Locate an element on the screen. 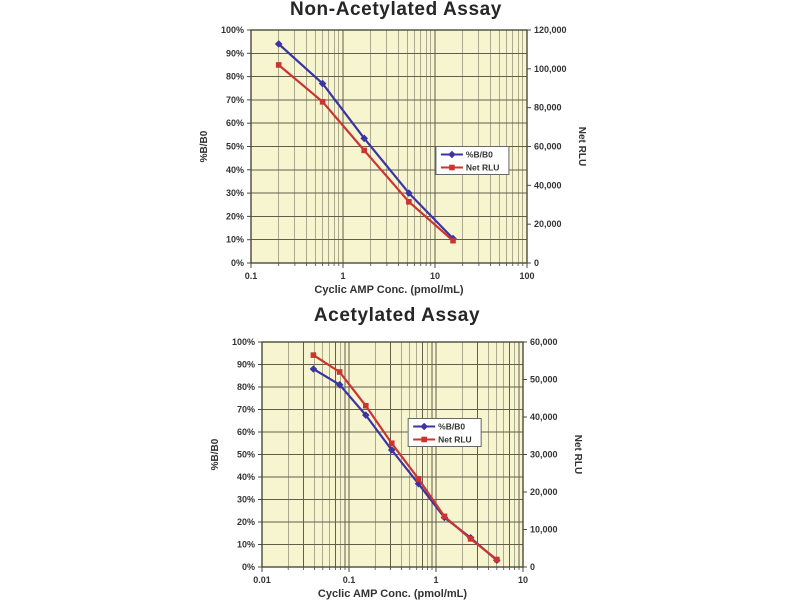 This screenshot has height=600, width=800. svg-text: 50,000 is located at coordinates (544, 380).